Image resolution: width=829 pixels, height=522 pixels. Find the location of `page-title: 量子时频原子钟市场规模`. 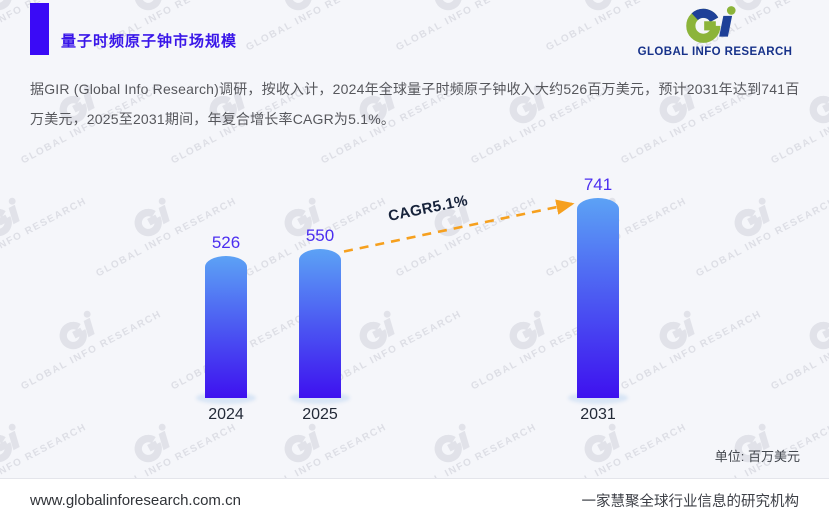

page-title: 量子时频原子钟市场规模 is located at coordinates (149, 41).